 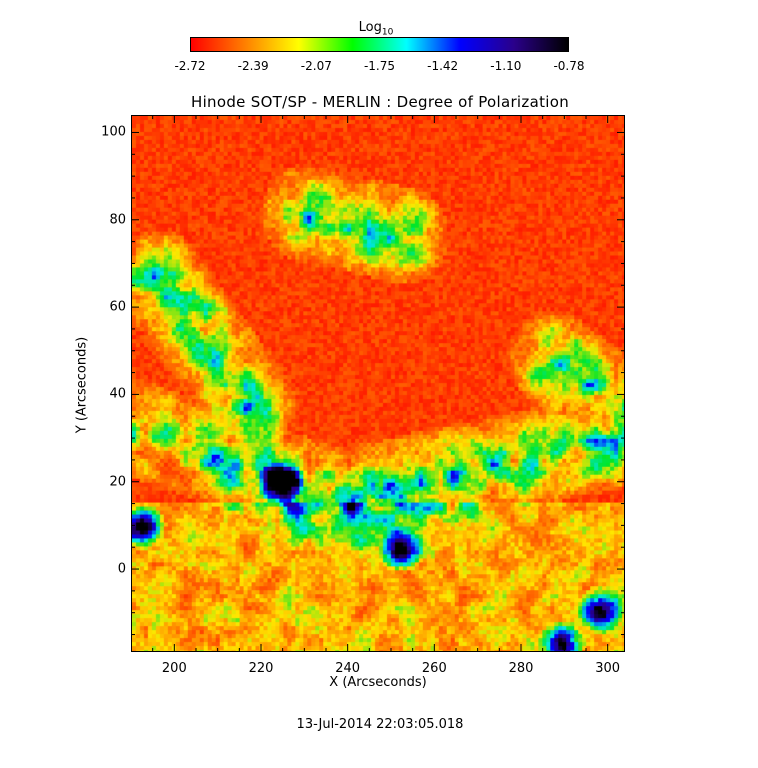 What do you see at coordinates (370, 27) in the screenshot?
I see `colorbar-title-base: Log` at bounding box center [370, 27].